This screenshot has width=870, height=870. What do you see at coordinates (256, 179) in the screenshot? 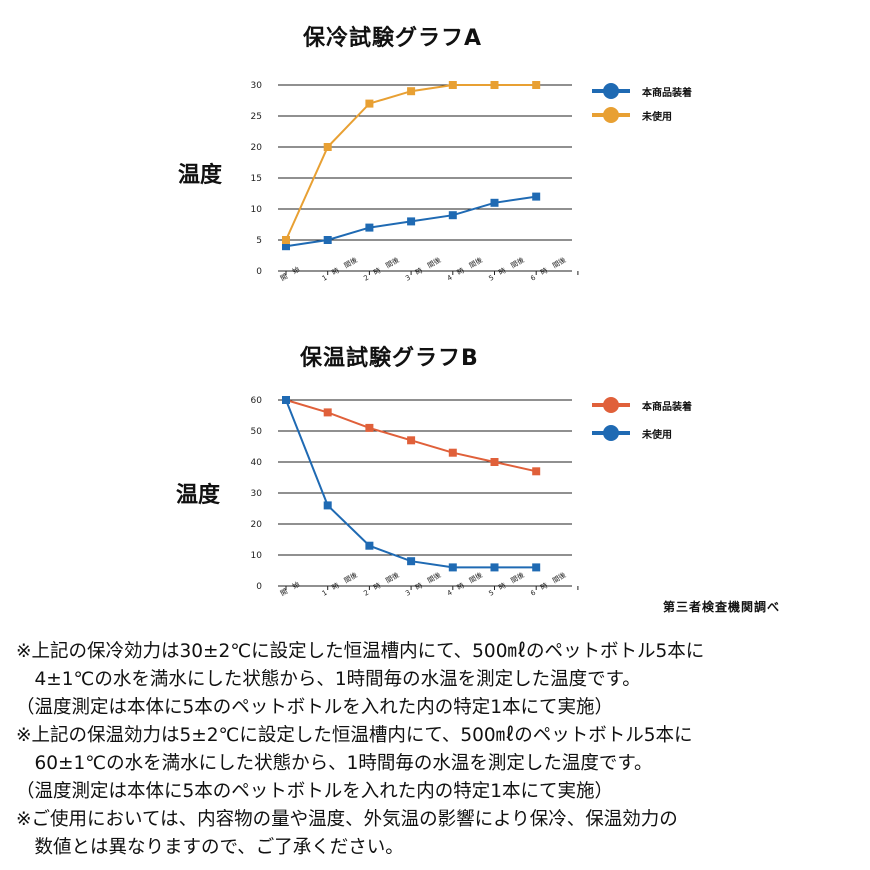
I see `y-tick-label: 15` at bounding box center [256, 179].